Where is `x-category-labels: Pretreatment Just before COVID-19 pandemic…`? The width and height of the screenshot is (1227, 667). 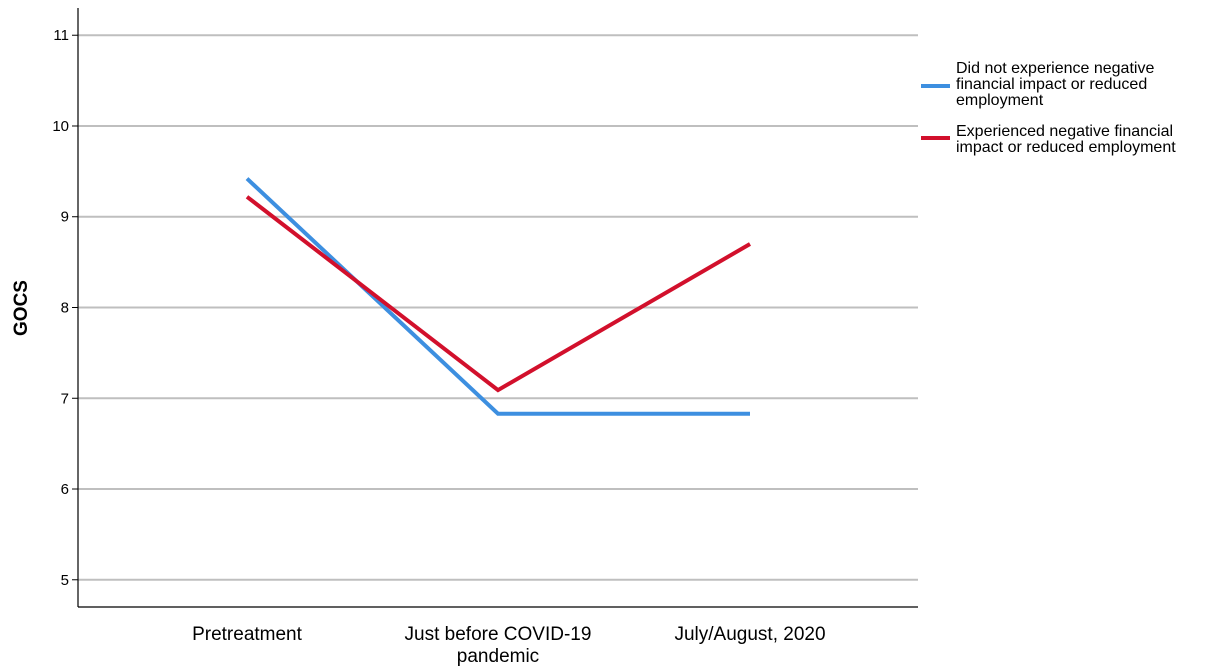
x-category-labels: Pretreatment Just before COVID-19 pandemic… is located at coordinates (508, 645).